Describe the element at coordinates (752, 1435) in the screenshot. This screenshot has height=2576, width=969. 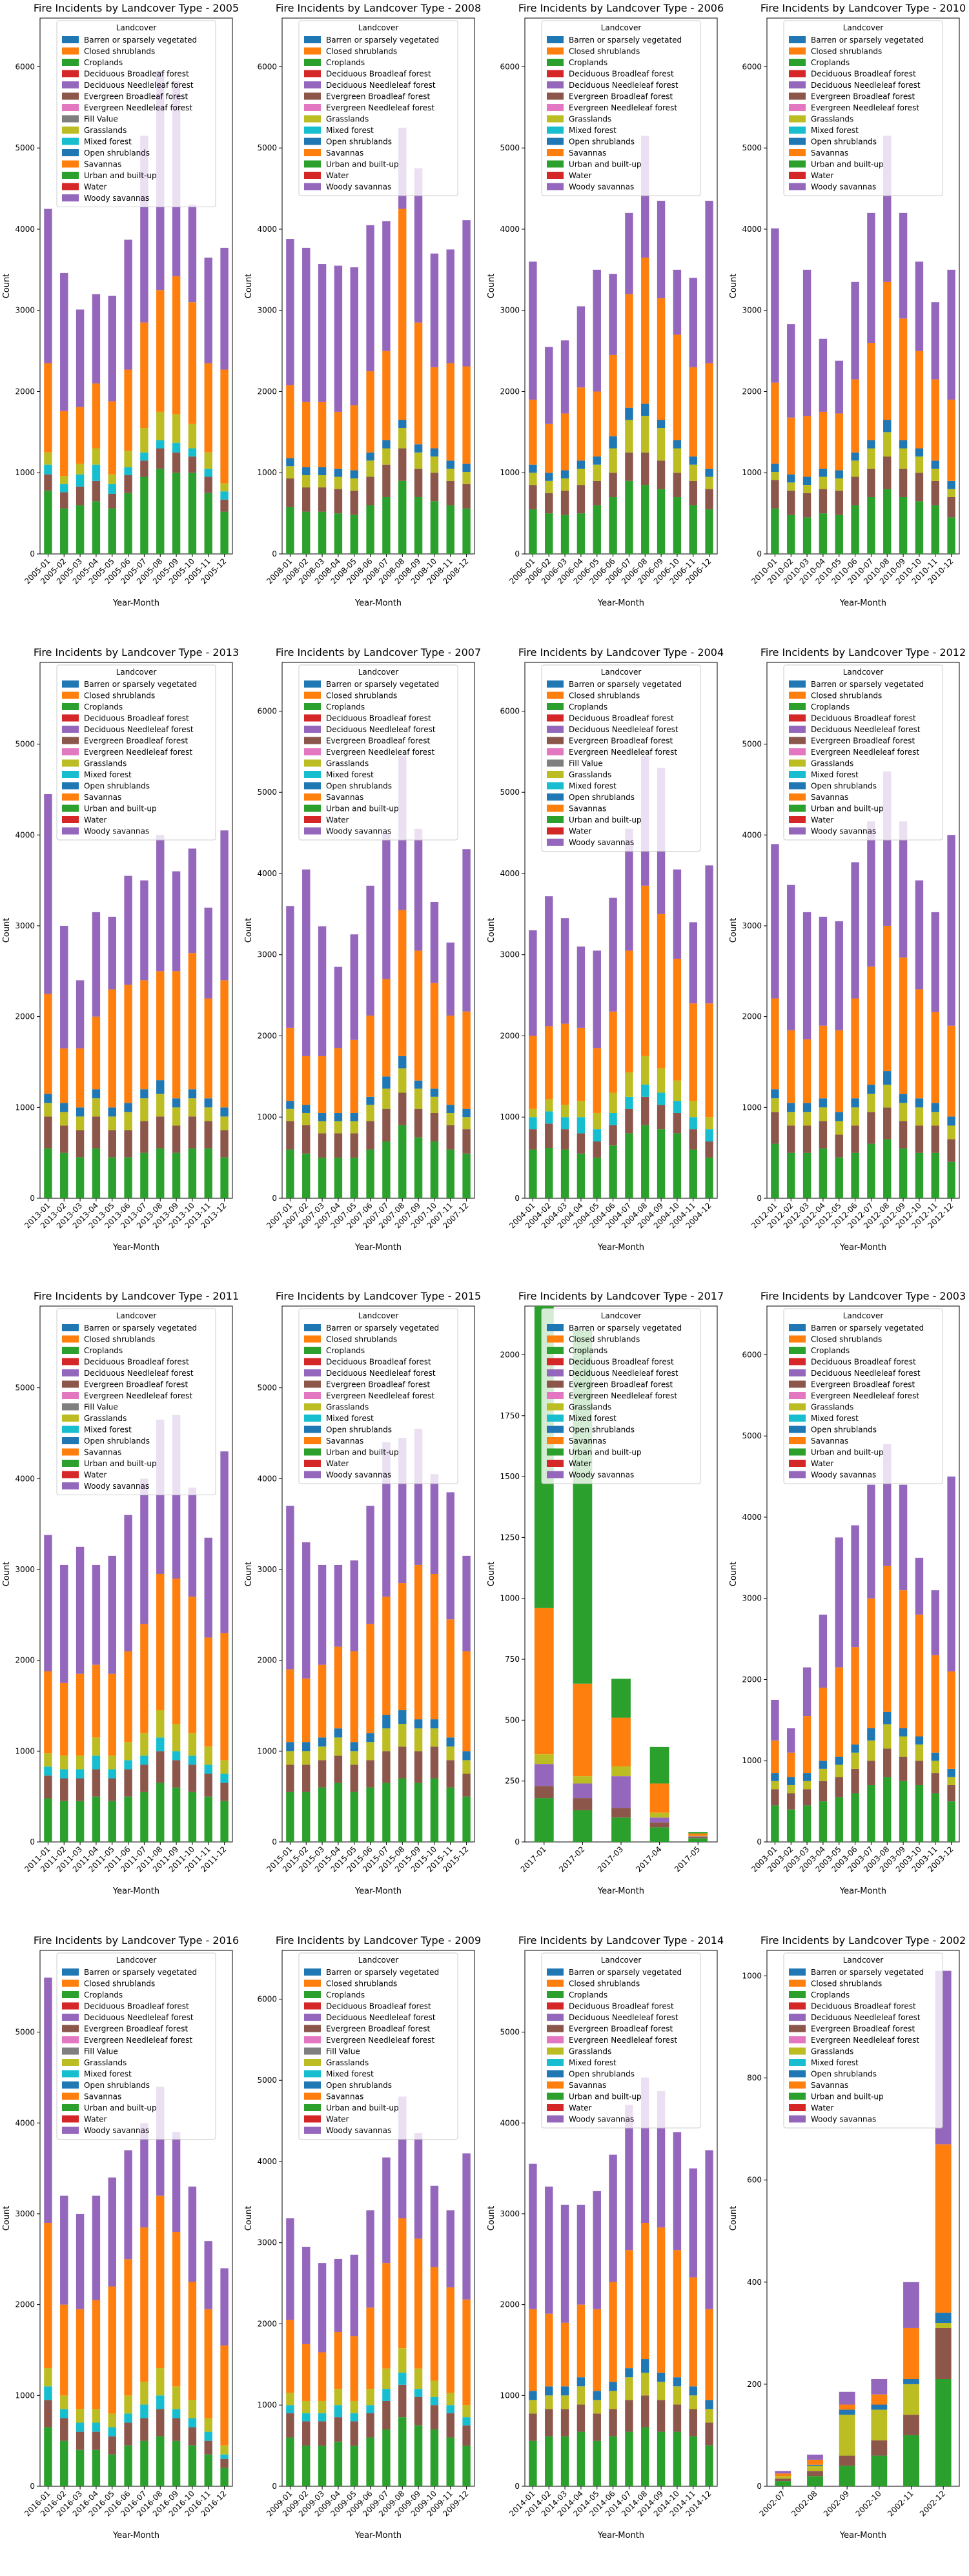
I see `y-tick-label: 5000` at that location.